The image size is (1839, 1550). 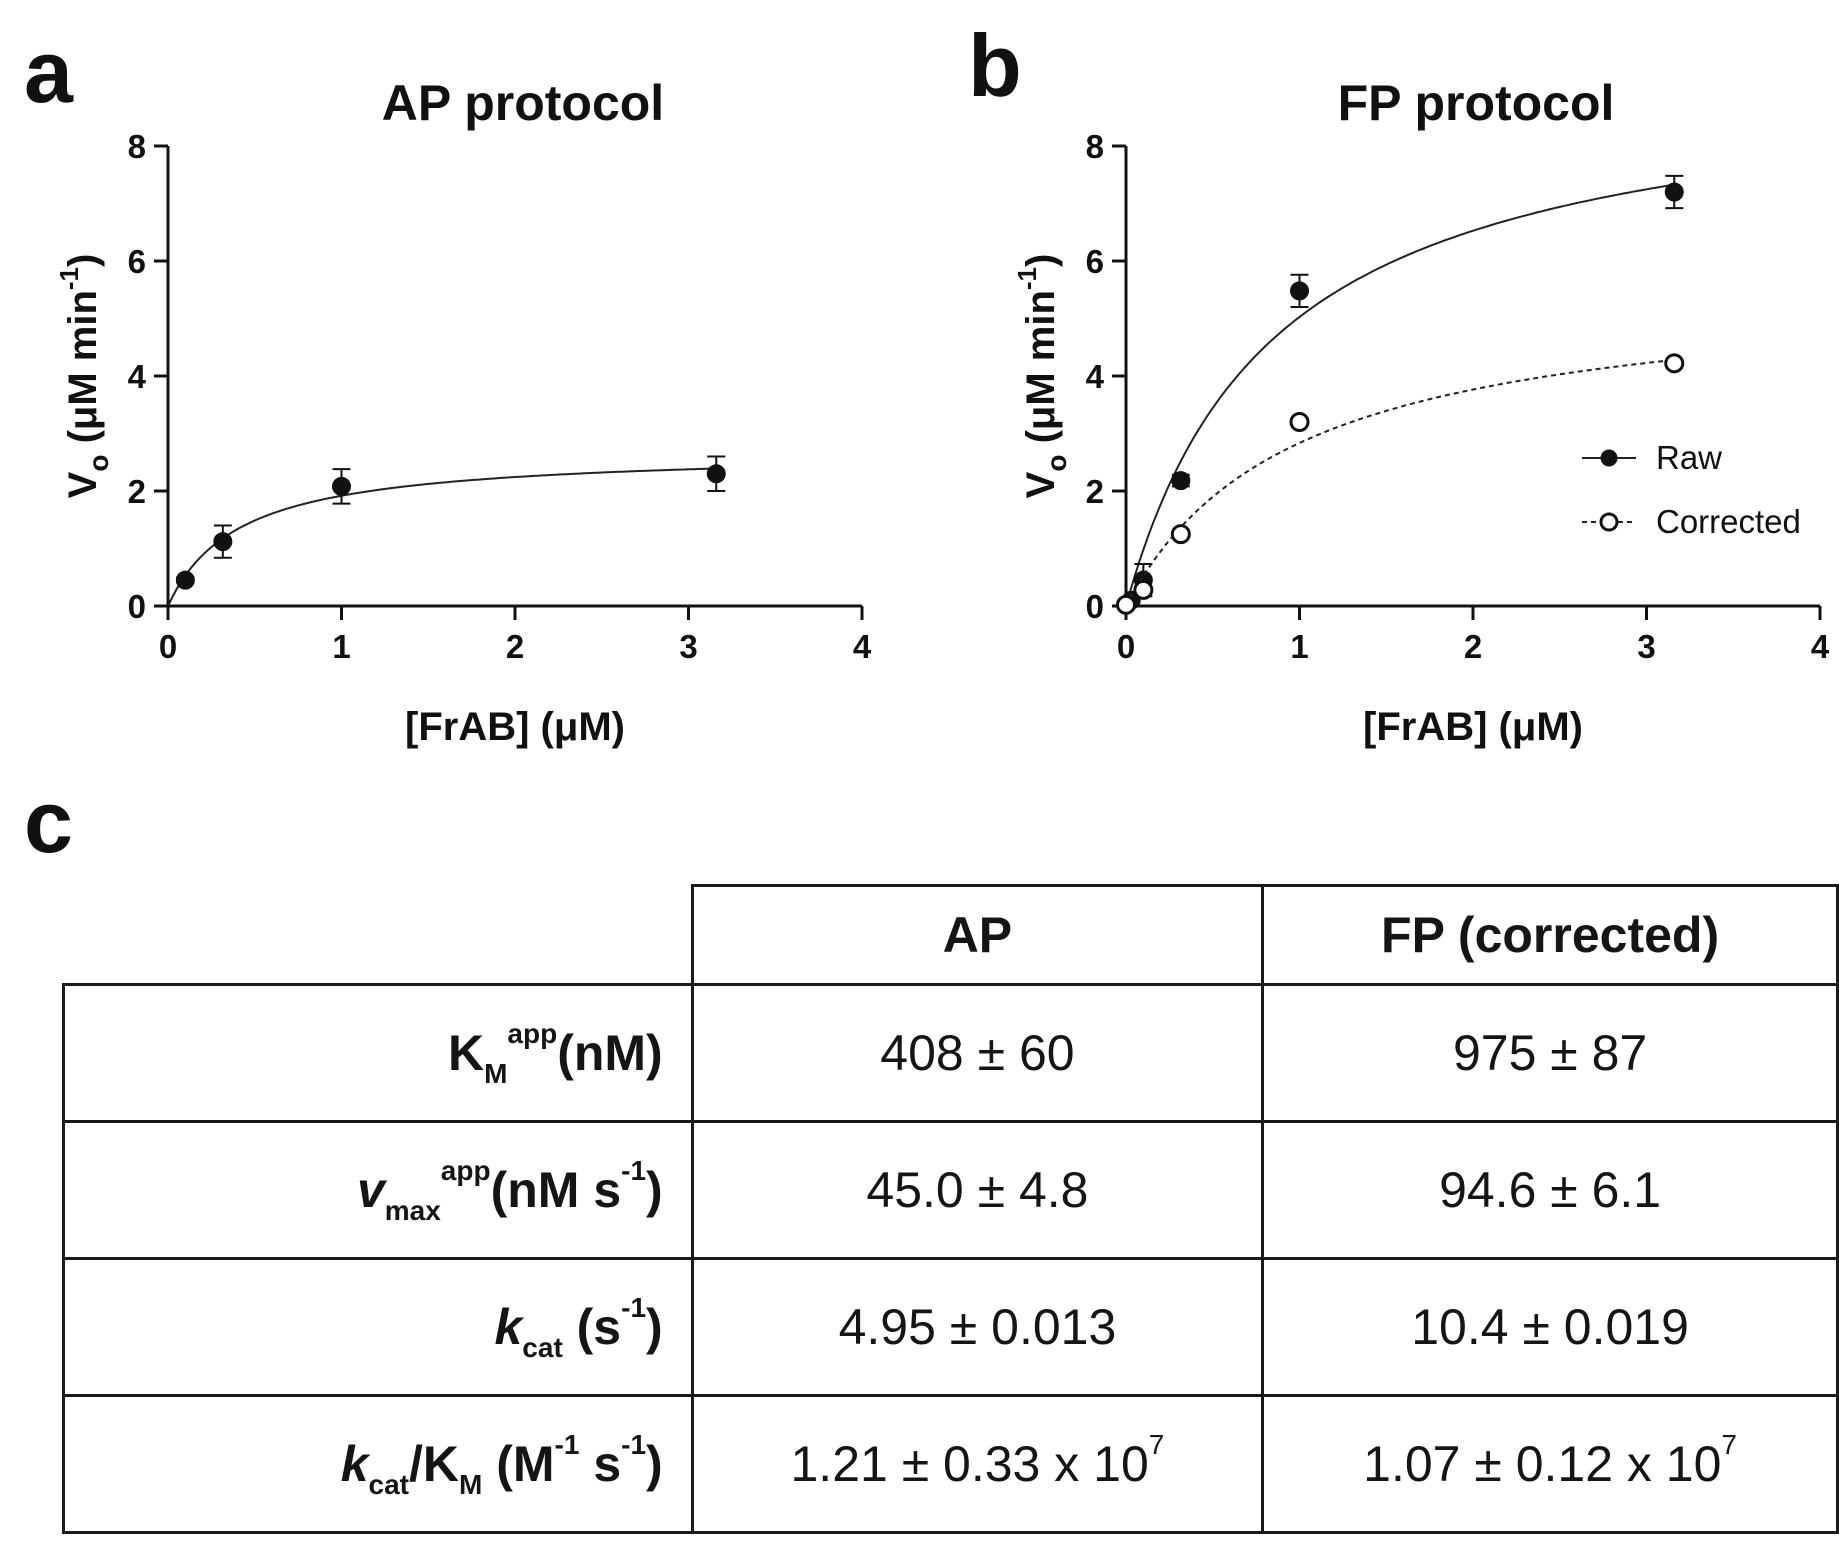 I want to click on param-km: KMapp(nM), so click(x=378, y=1053).